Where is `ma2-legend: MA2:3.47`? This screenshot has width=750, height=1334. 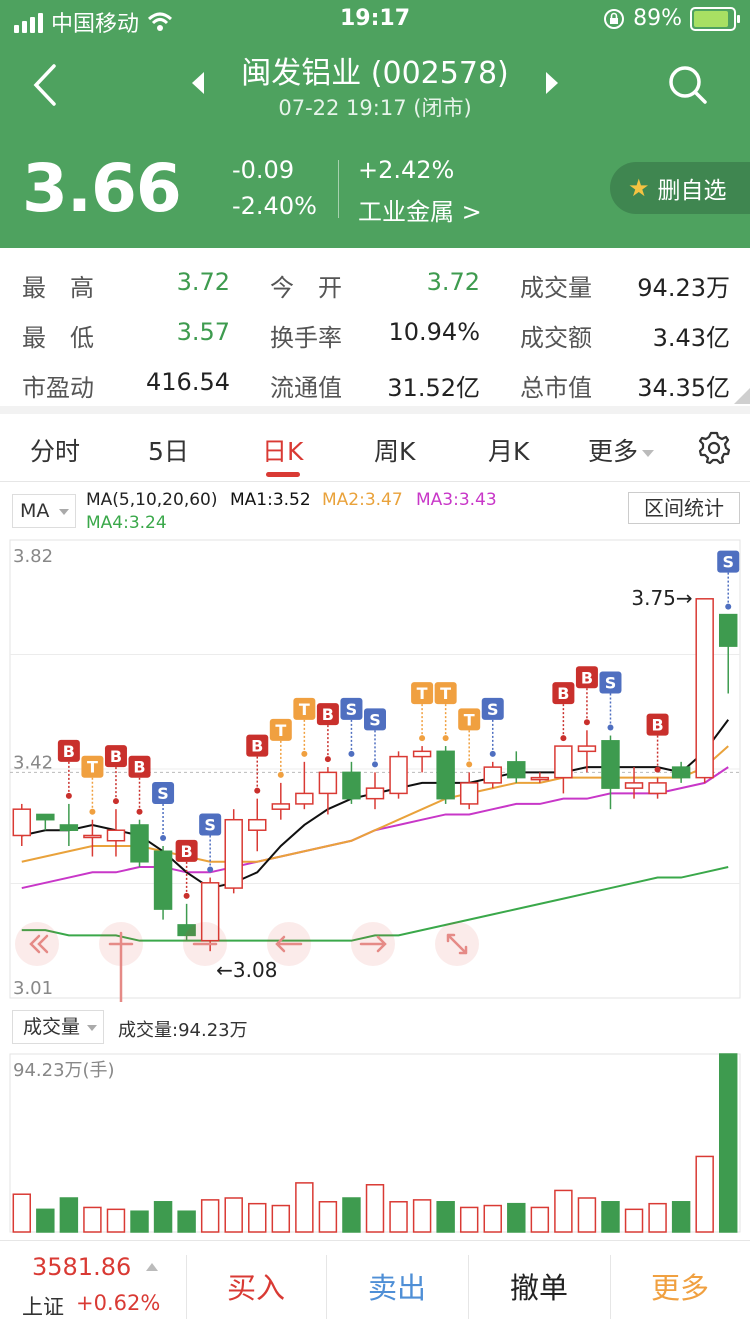 ma2-legend: MA2:3.47 is located at coordinates (362, 500).